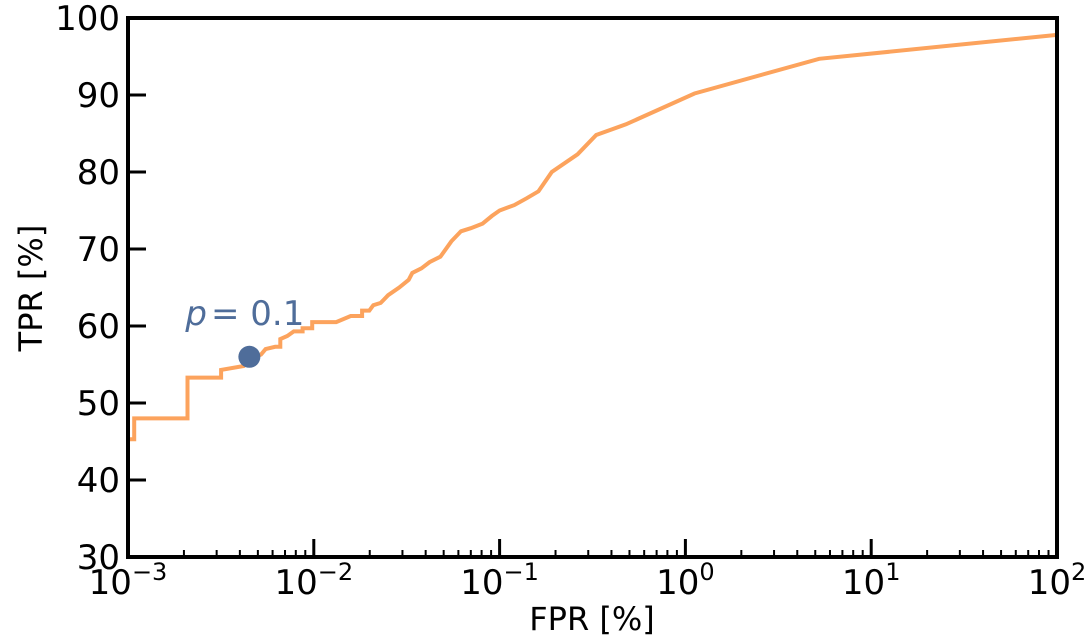 This screenshot has height=635, width=1089. What do you see at coordinates (87, 289) in the screenshot?
I see `y-tick-labels: 30 40 50 60 70 80 90 100` at bounding box center [87, 289].